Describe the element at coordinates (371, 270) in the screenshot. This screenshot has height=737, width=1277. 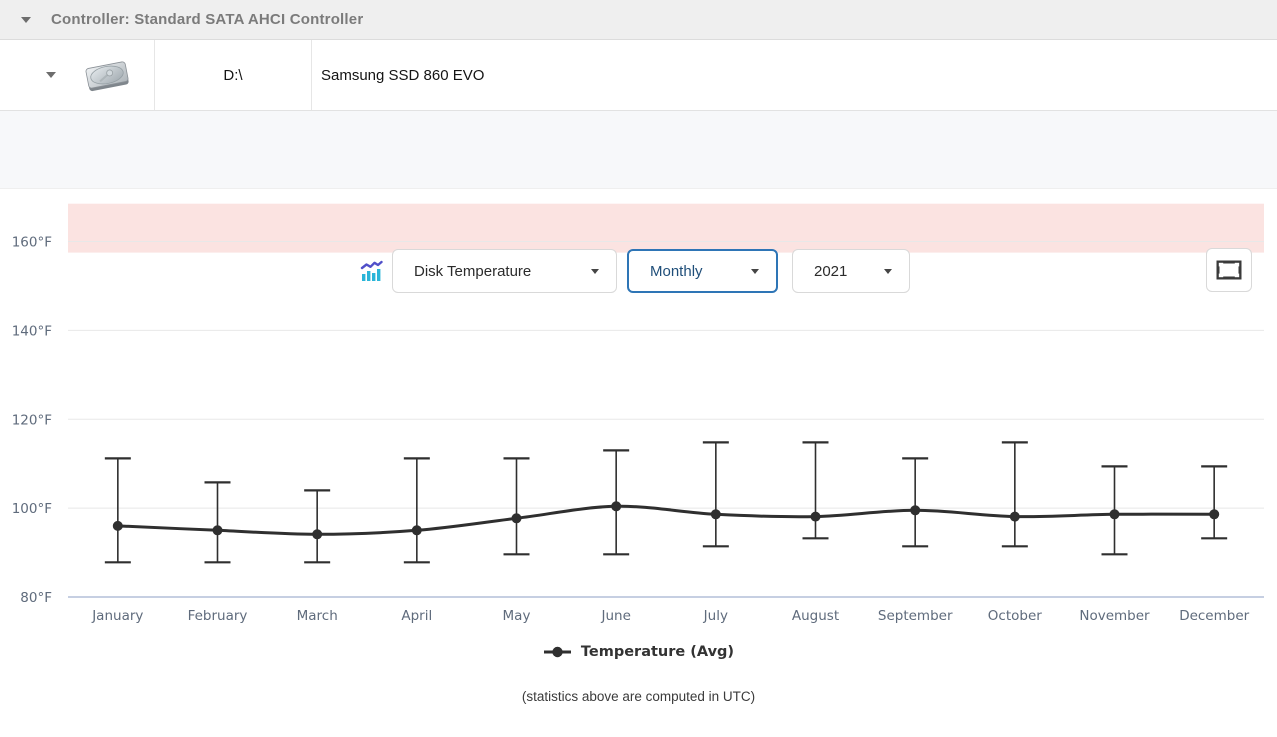
I see `stats-chart-icon` at that location.